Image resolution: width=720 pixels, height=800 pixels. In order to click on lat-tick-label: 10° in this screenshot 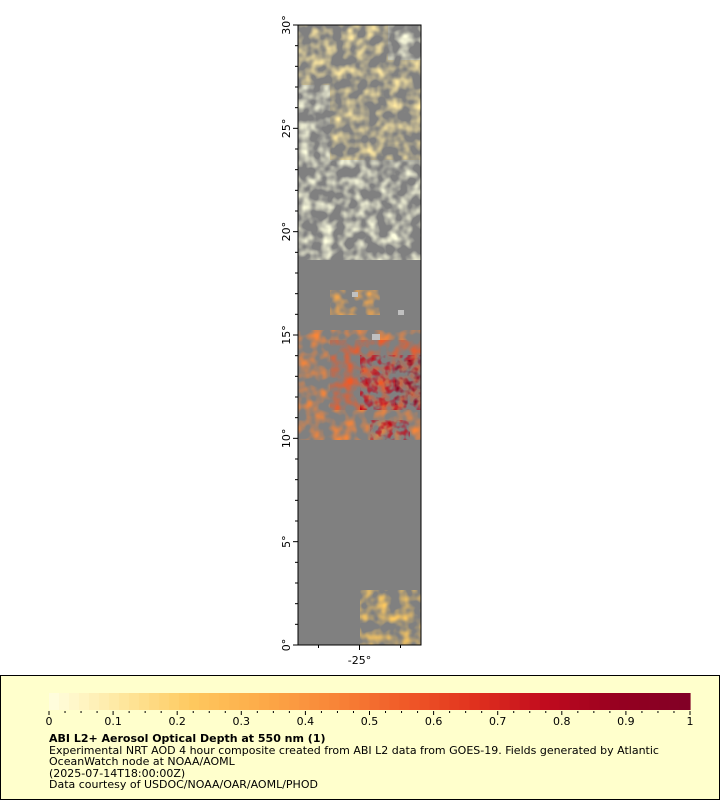, I will do `click(286, 439)`.